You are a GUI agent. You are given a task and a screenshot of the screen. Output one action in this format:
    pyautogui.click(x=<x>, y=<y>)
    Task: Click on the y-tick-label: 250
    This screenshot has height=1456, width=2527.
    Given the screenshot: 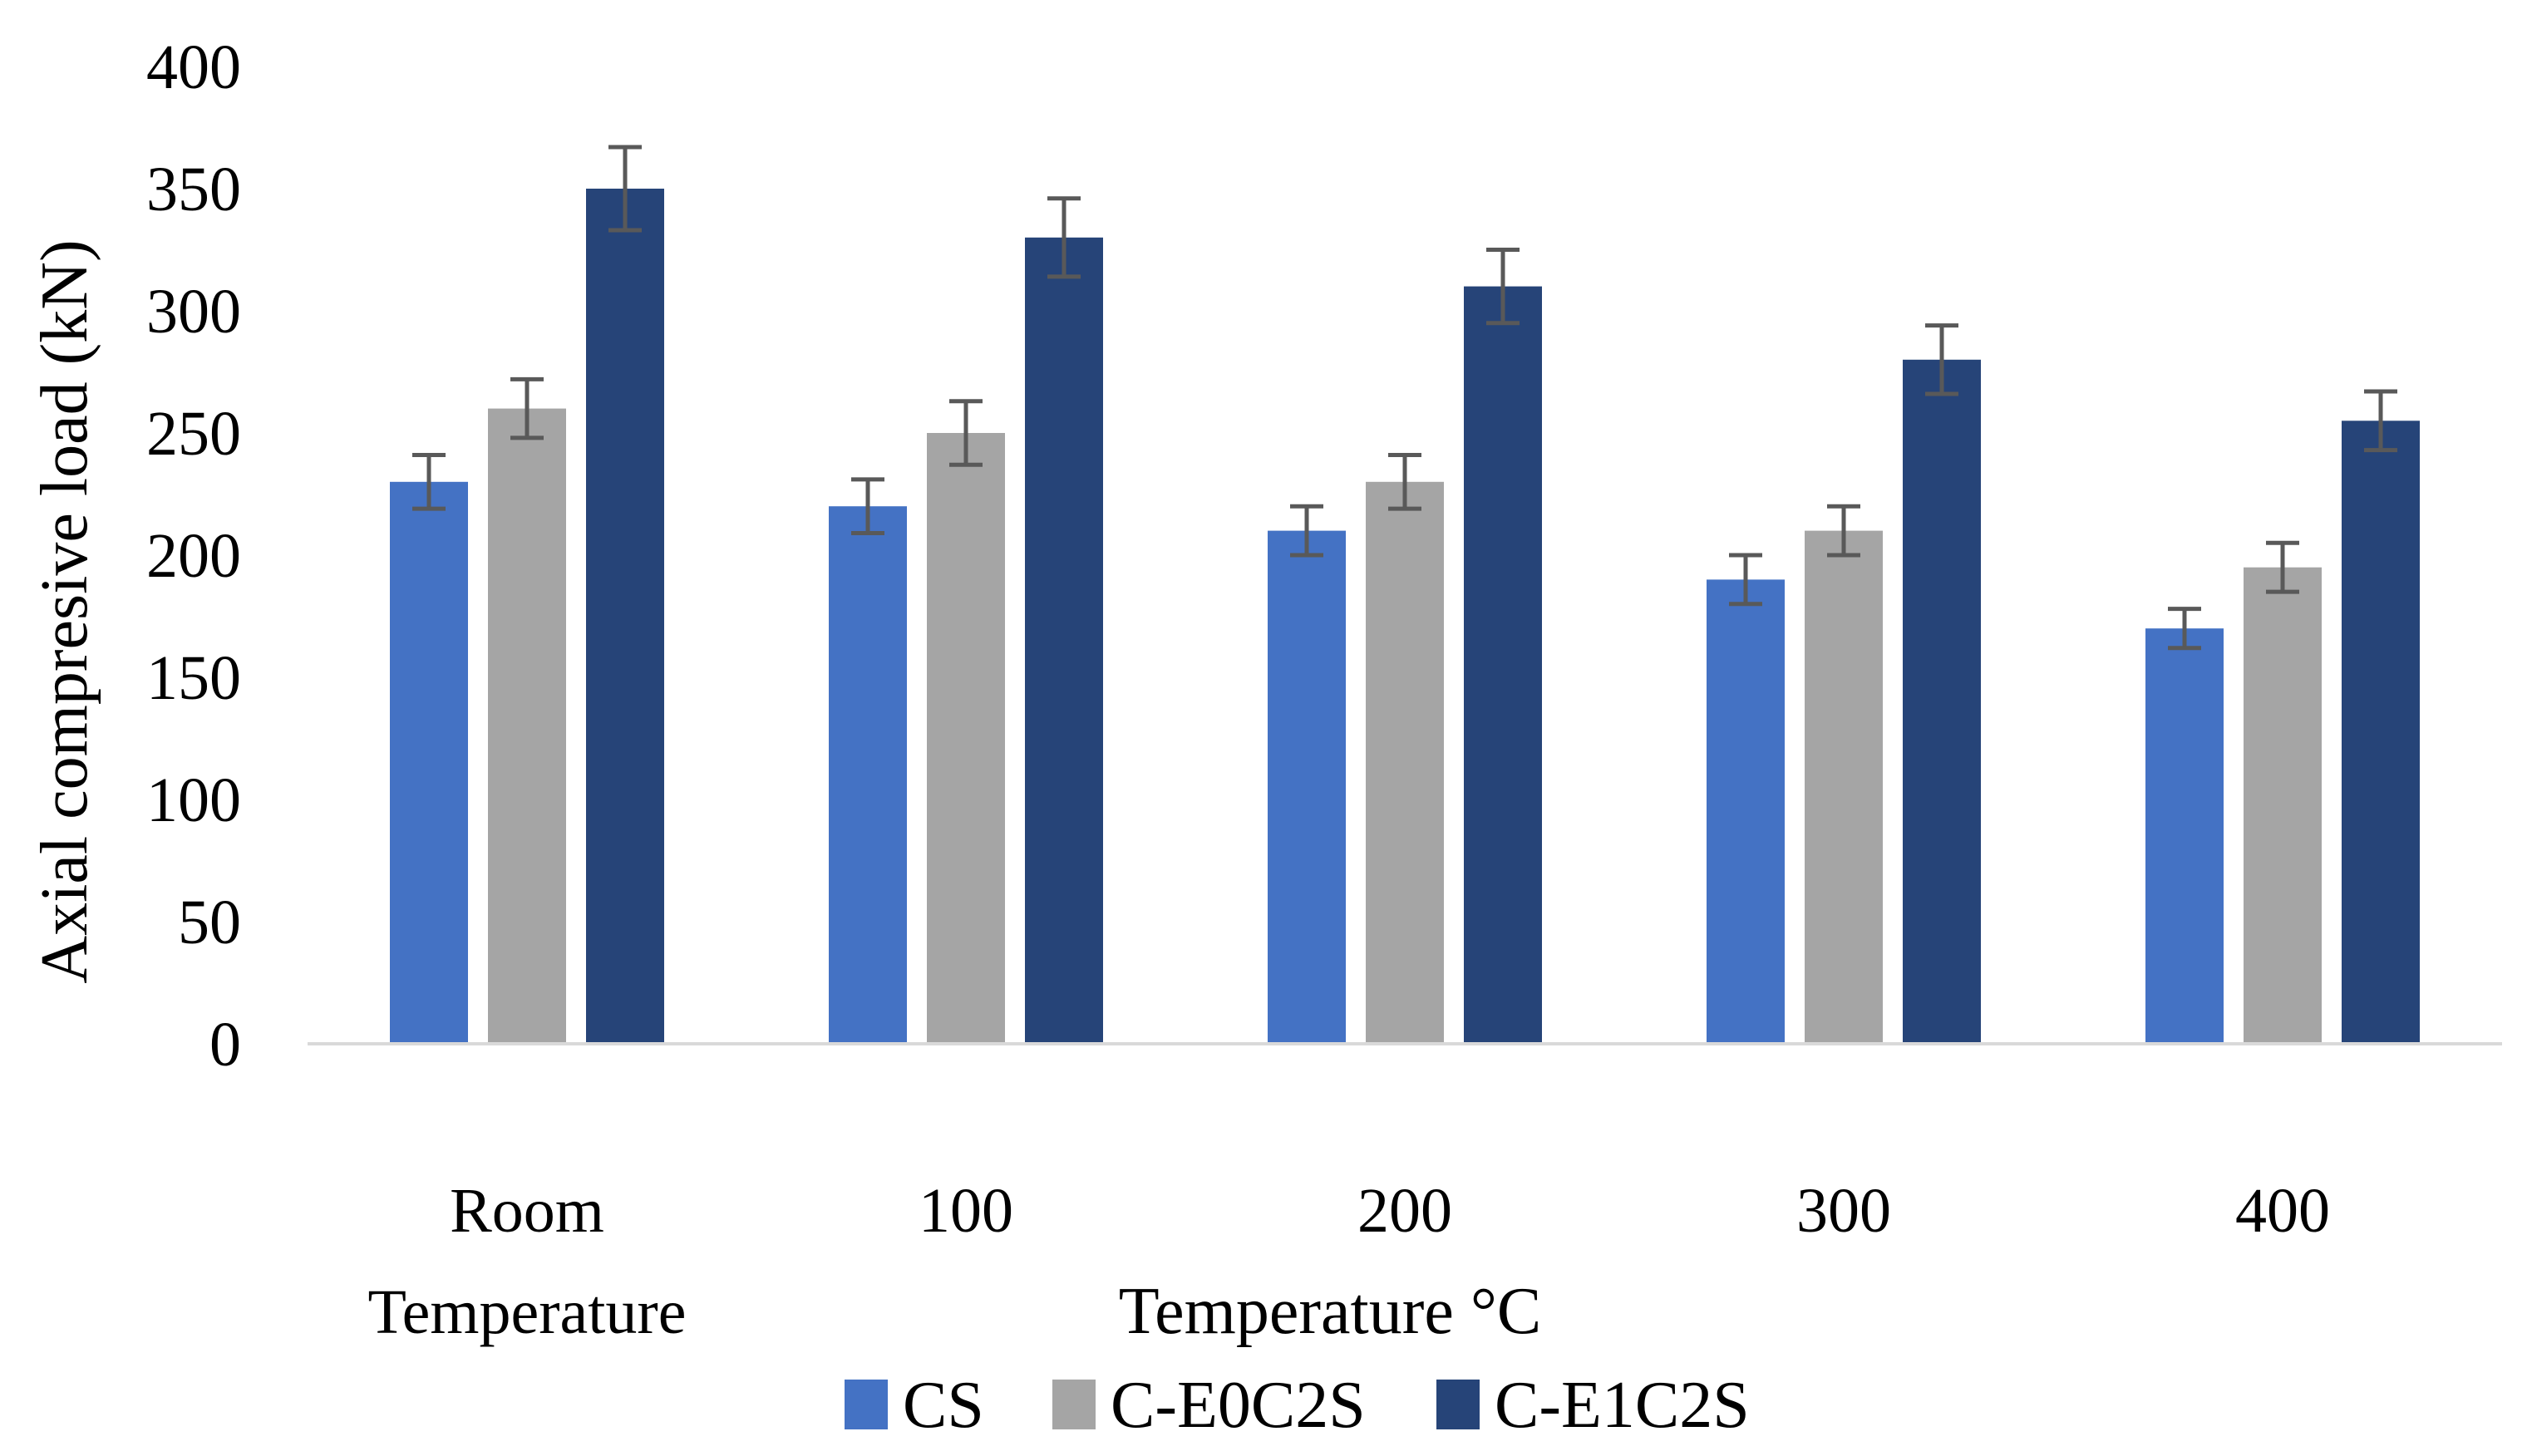 What is the action you would take?
    pyautogui.click(x=193, y=434)
    